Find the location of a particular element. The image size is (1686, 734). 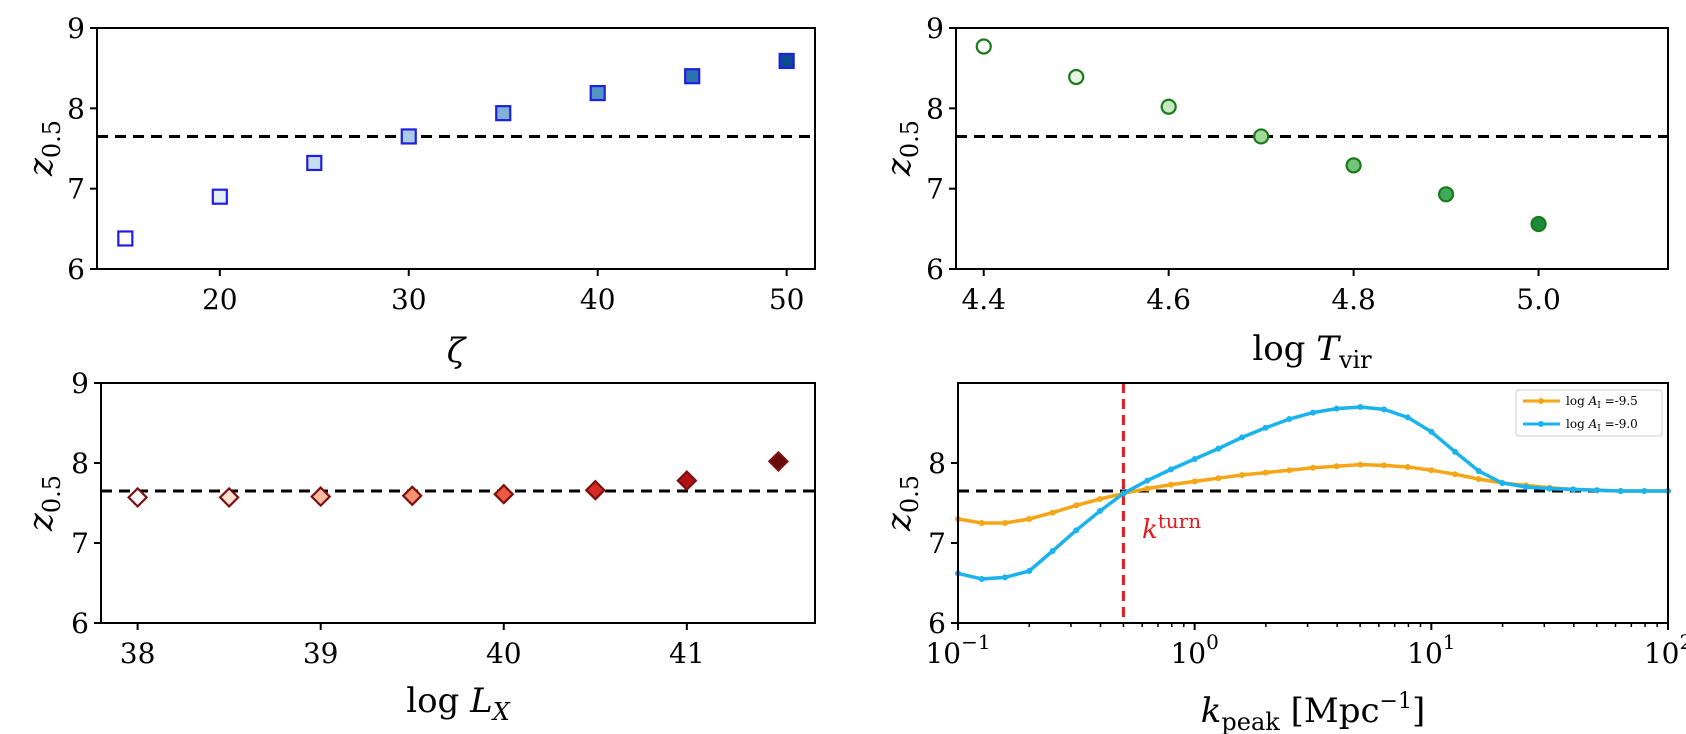

zeta-ytick-label: 7 is located at coordinates (76, 189).